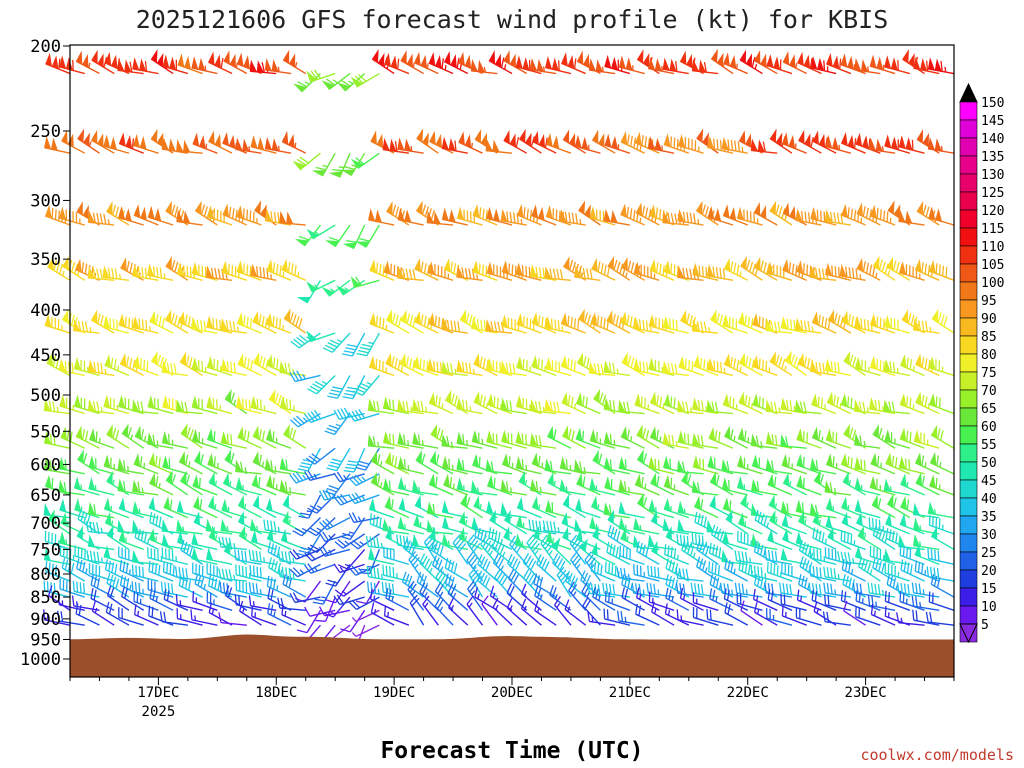 Image resolution: width=1024 pixels, height=768 pixels. I want to click on y-tick-label: 500, so click(45, 396).